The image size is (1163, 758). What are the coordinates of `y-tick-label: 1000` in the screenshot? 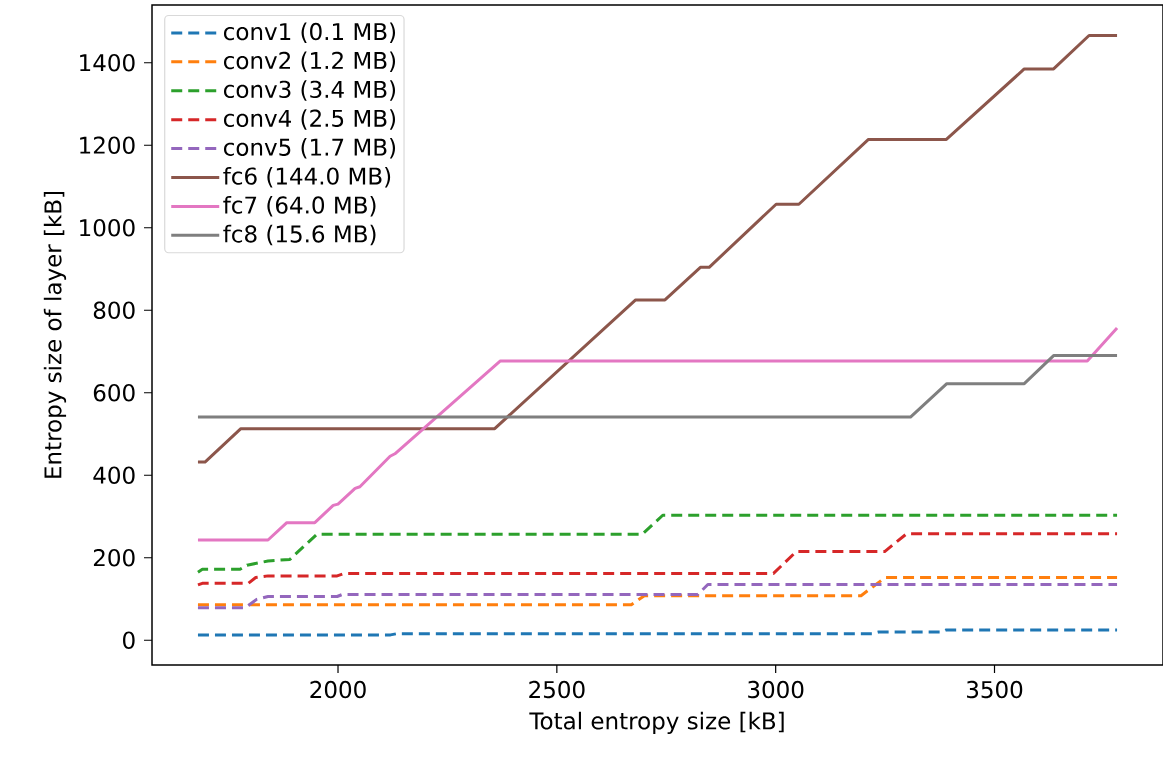 It's located at (107, 228).